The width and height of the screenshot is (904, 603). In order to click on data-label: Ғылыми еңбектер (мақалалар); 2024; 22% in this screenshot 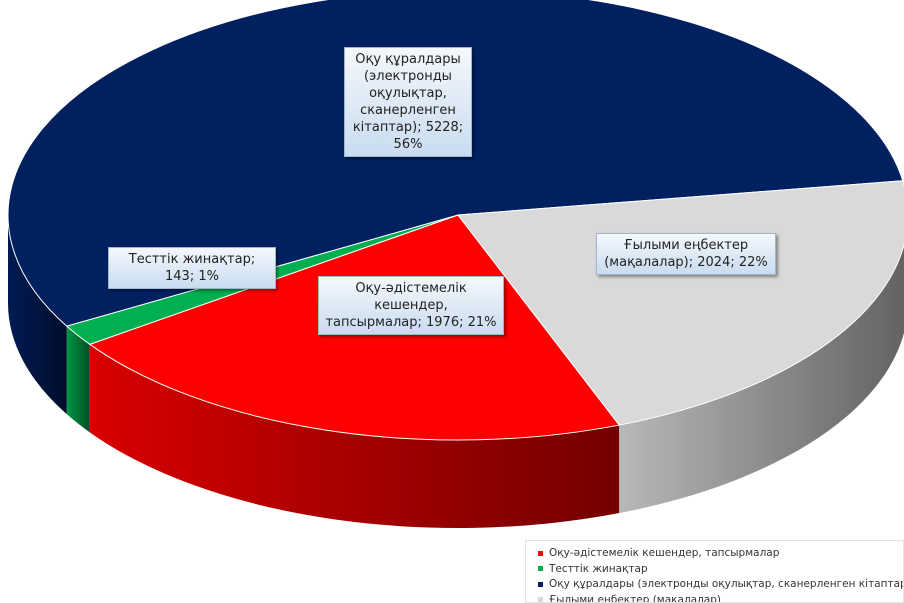, I will do `click(686, 254)`.